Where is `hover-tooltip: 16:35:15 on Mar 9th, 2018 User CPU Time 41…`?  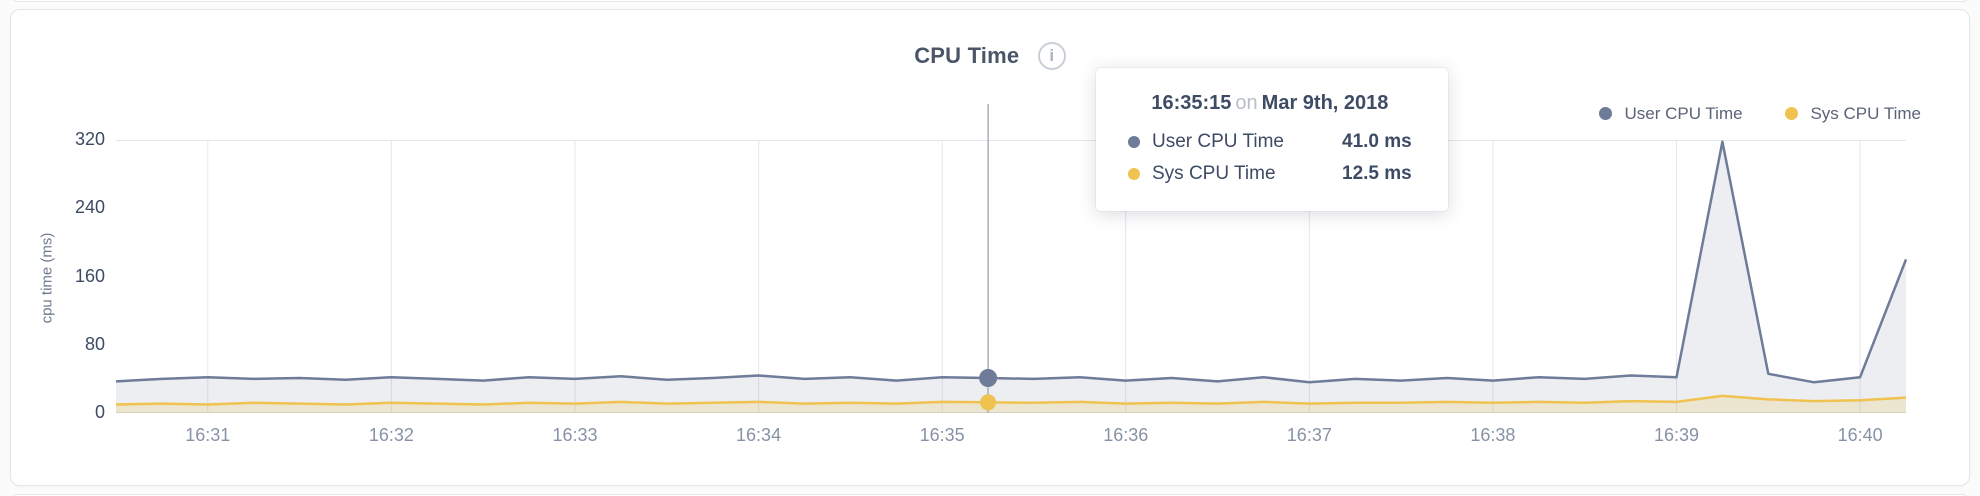 hover-tooltip: 16:35:15 on Mar 9th, 2018 User CPU Time 41… is located at coordinates (1272, 139).